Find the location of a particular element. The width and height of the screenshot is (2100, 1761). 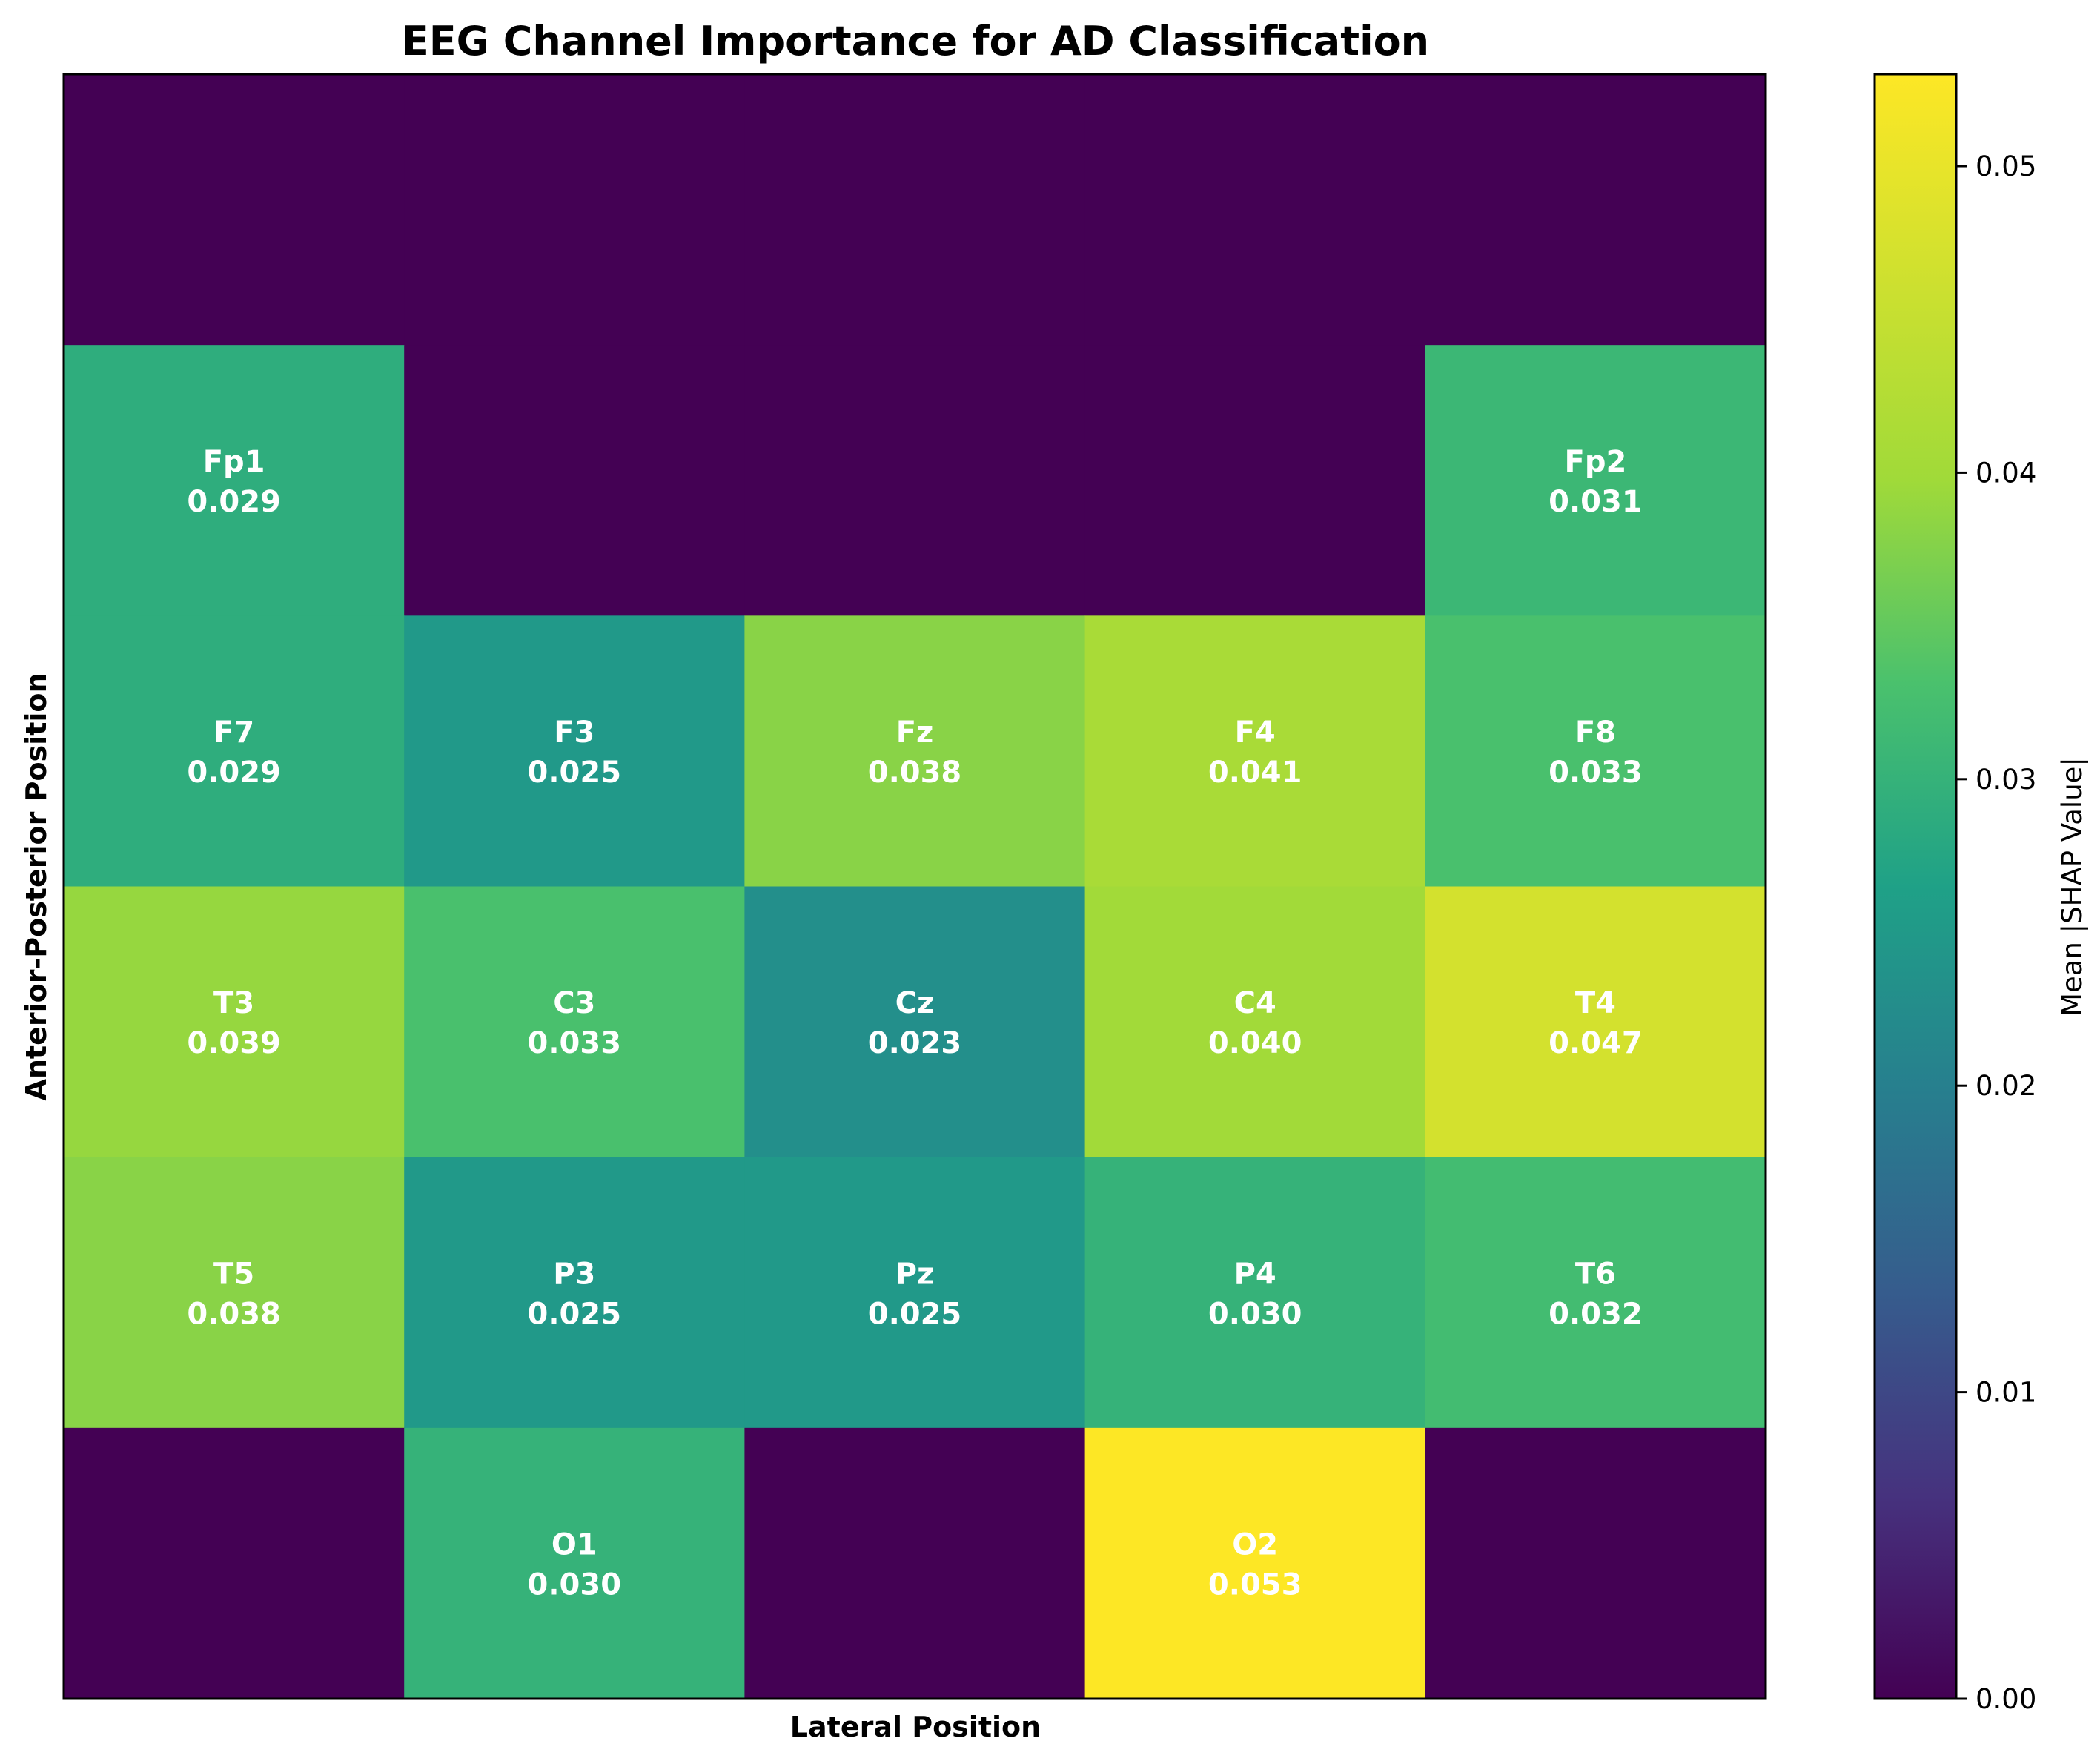

cell-channel-label: O2 is located at coordinates (1255, 1544).